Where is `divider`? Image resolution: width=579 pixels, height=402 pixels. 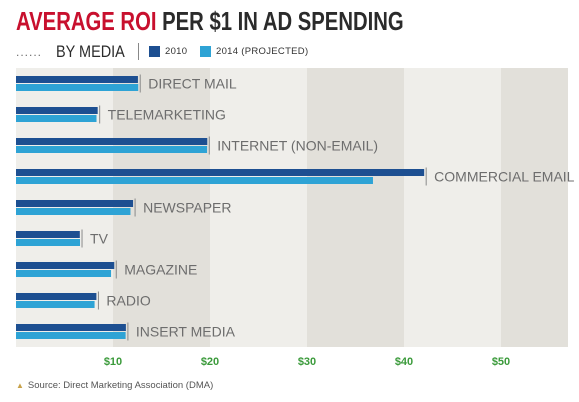 divider is located at coordinates (138, 51).